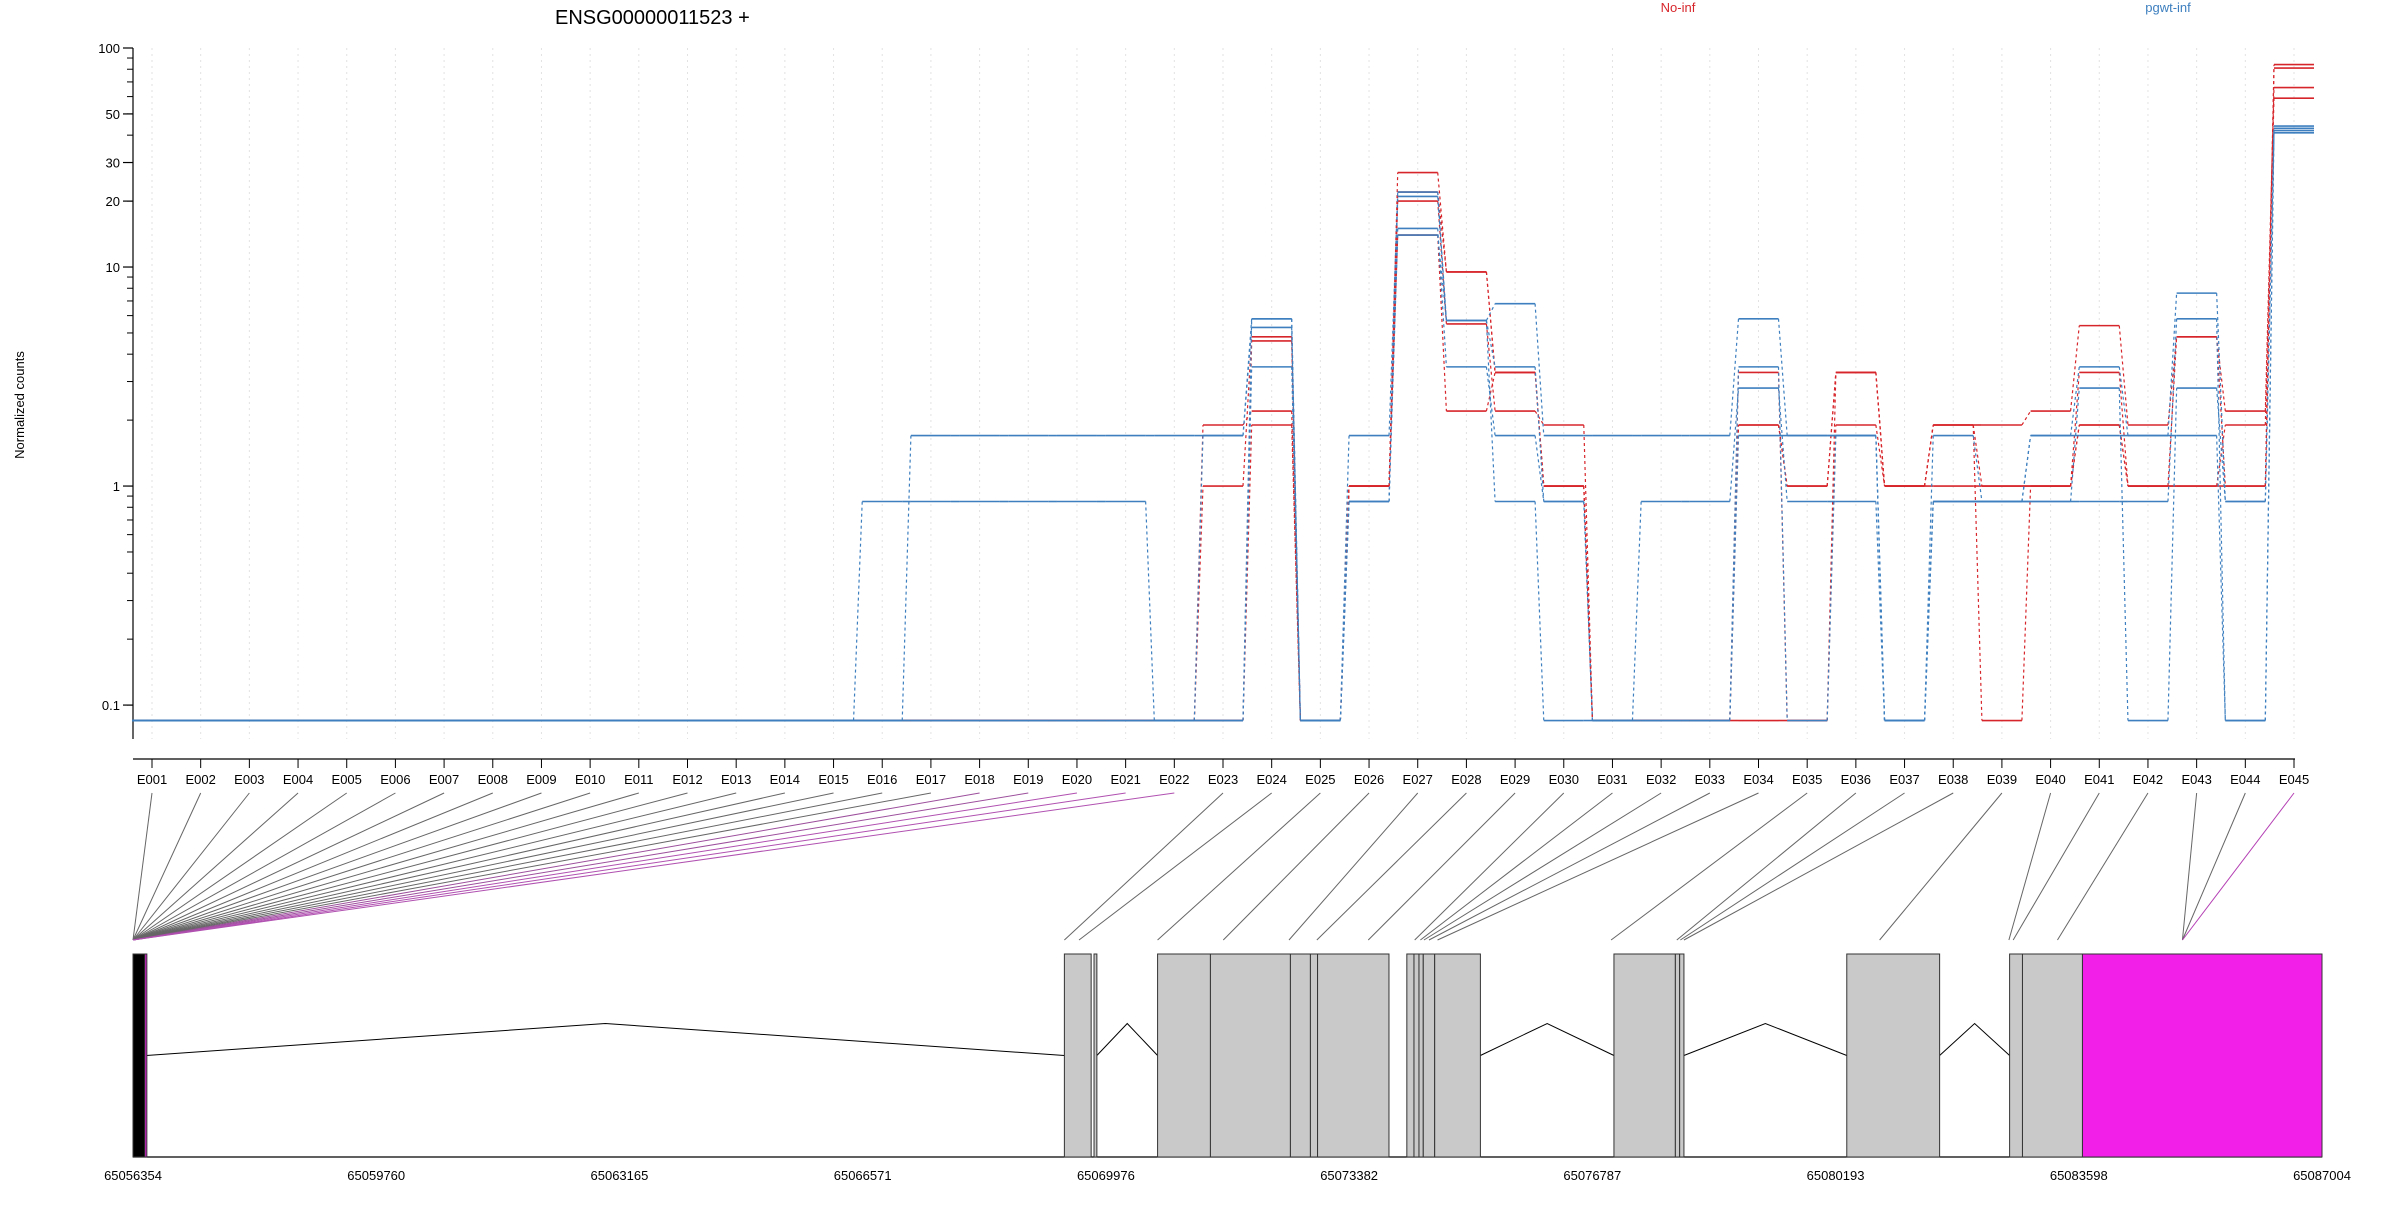 The width and height of the screenshot is (2400, 1205). I want to click on x-tick-label: E035, so click(1807, 779).